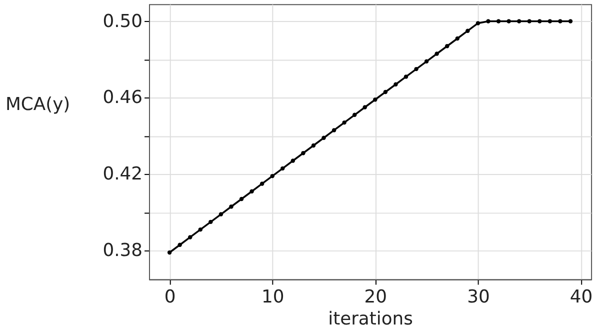 This screenshot has width=597, height=328. What do you see at coordinates (272, 297) in the screenshot?
I see `x-tick-label: 10` at bounding box center [272, 297].